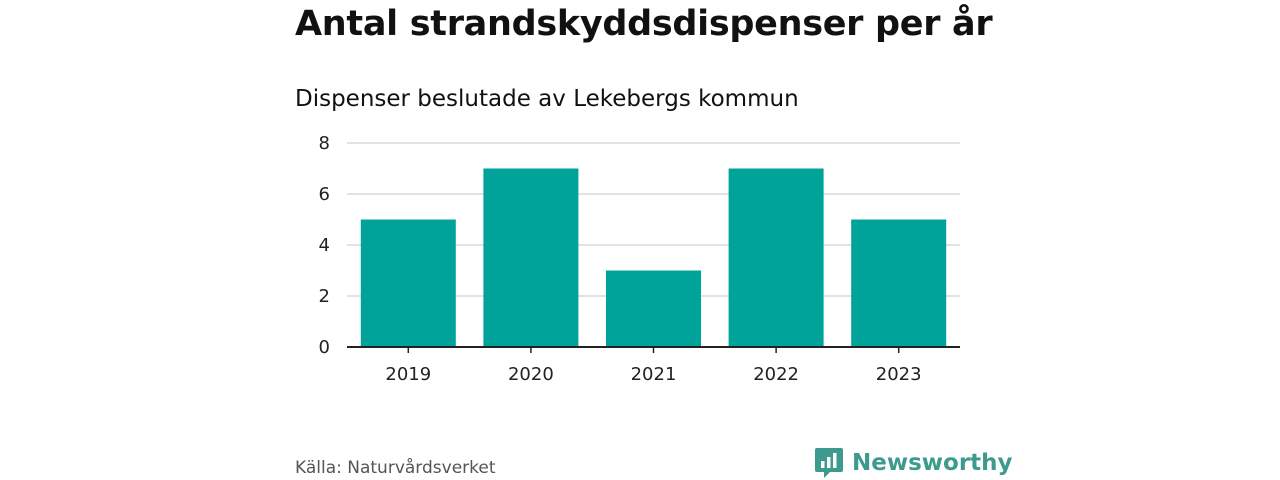 This screenshot has height=480, width=1280. I want to click on y-tick-label: 2, so click(324, 296).